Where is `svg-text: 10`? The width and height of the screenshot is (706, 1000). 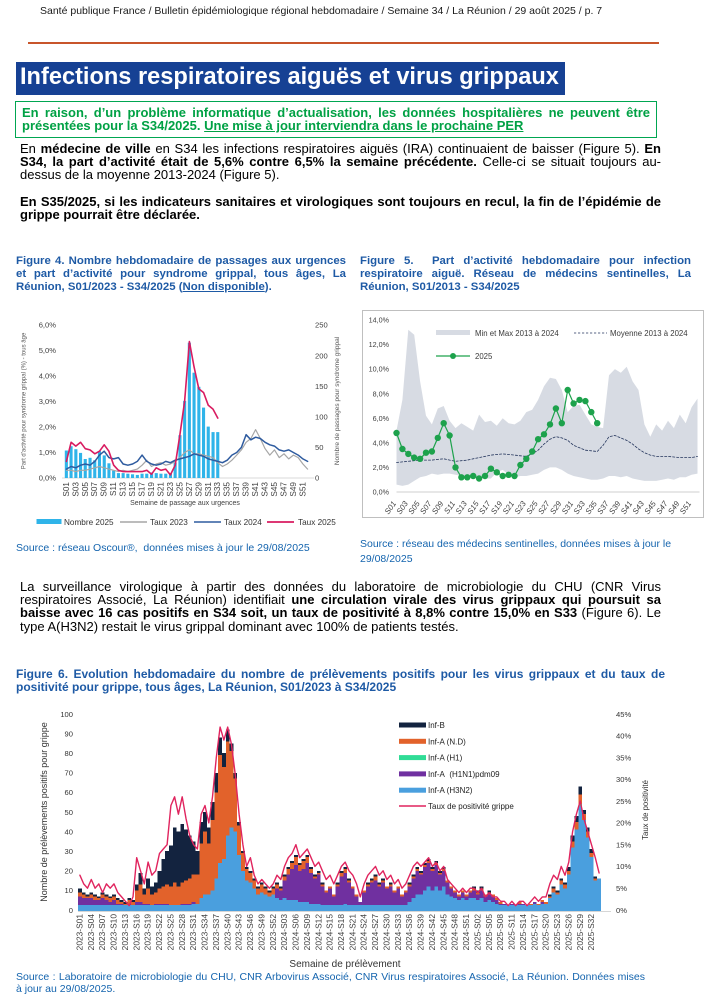
svg-text: 10 is located at coordinates (69, 890).